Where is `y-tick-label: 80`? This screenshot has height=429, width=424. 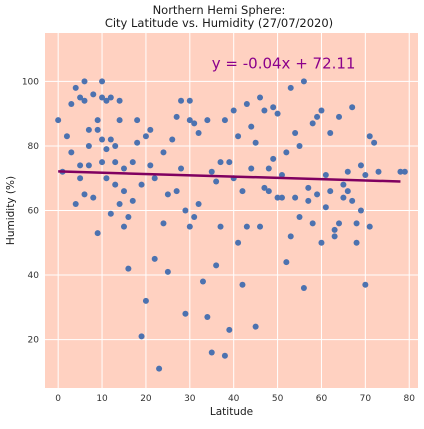
y-tick-label: 80 is located at coordinates (34, 147).